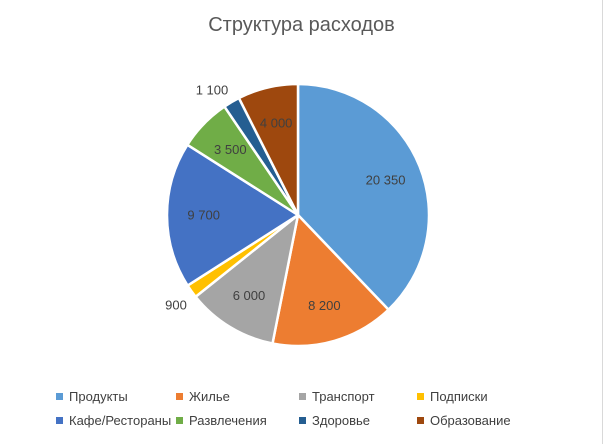  I want to click on legend-item-6: Развлечения, so click(237, 420).